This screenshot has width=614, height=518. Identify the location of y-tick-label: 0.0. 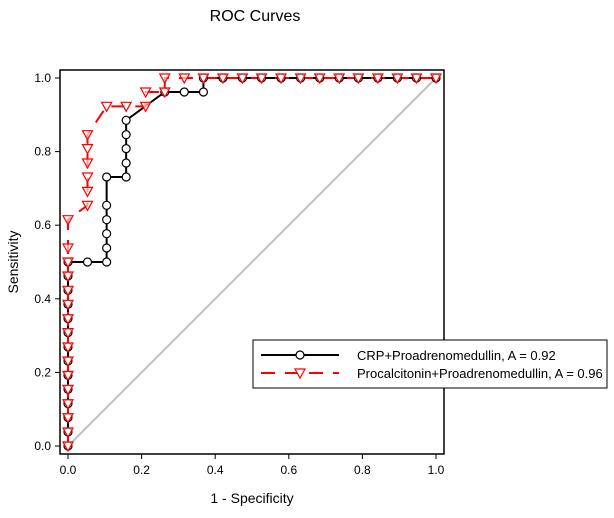
(42, 446).